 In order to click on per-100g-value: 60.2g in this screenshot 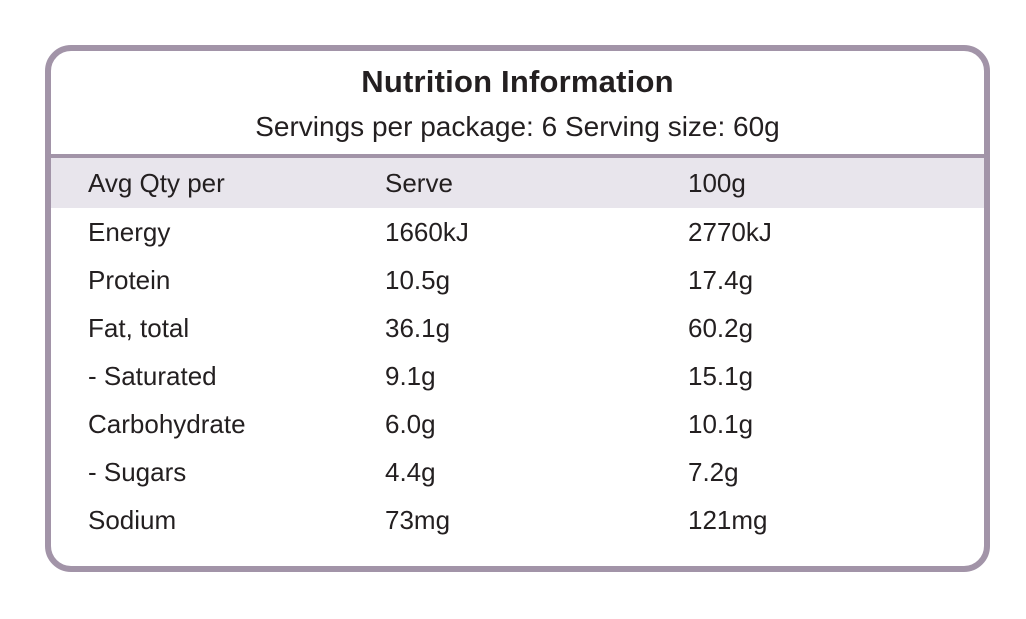, I will do `click(721, 327)`.